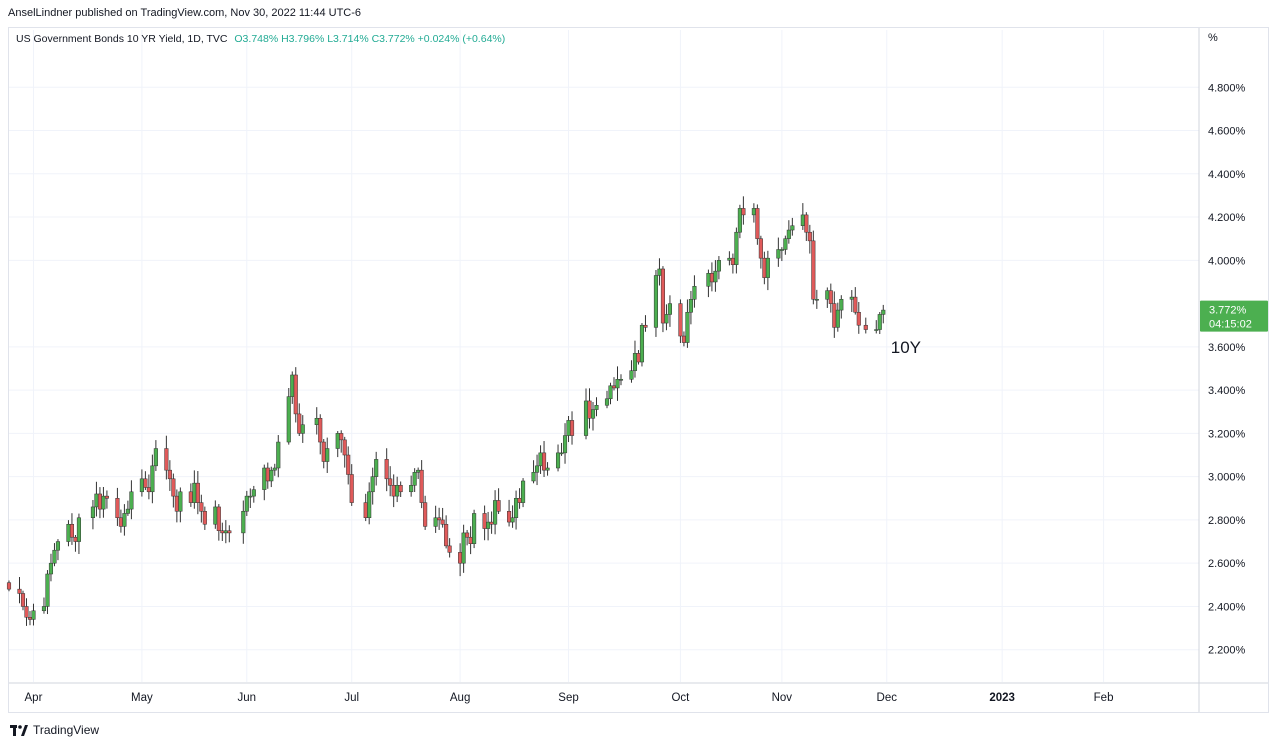 The image size is (1280, 746). Describe the element at coordinates (1227, 521) in the screenshot. I see `y-tick-label: 2.800%` at that location.